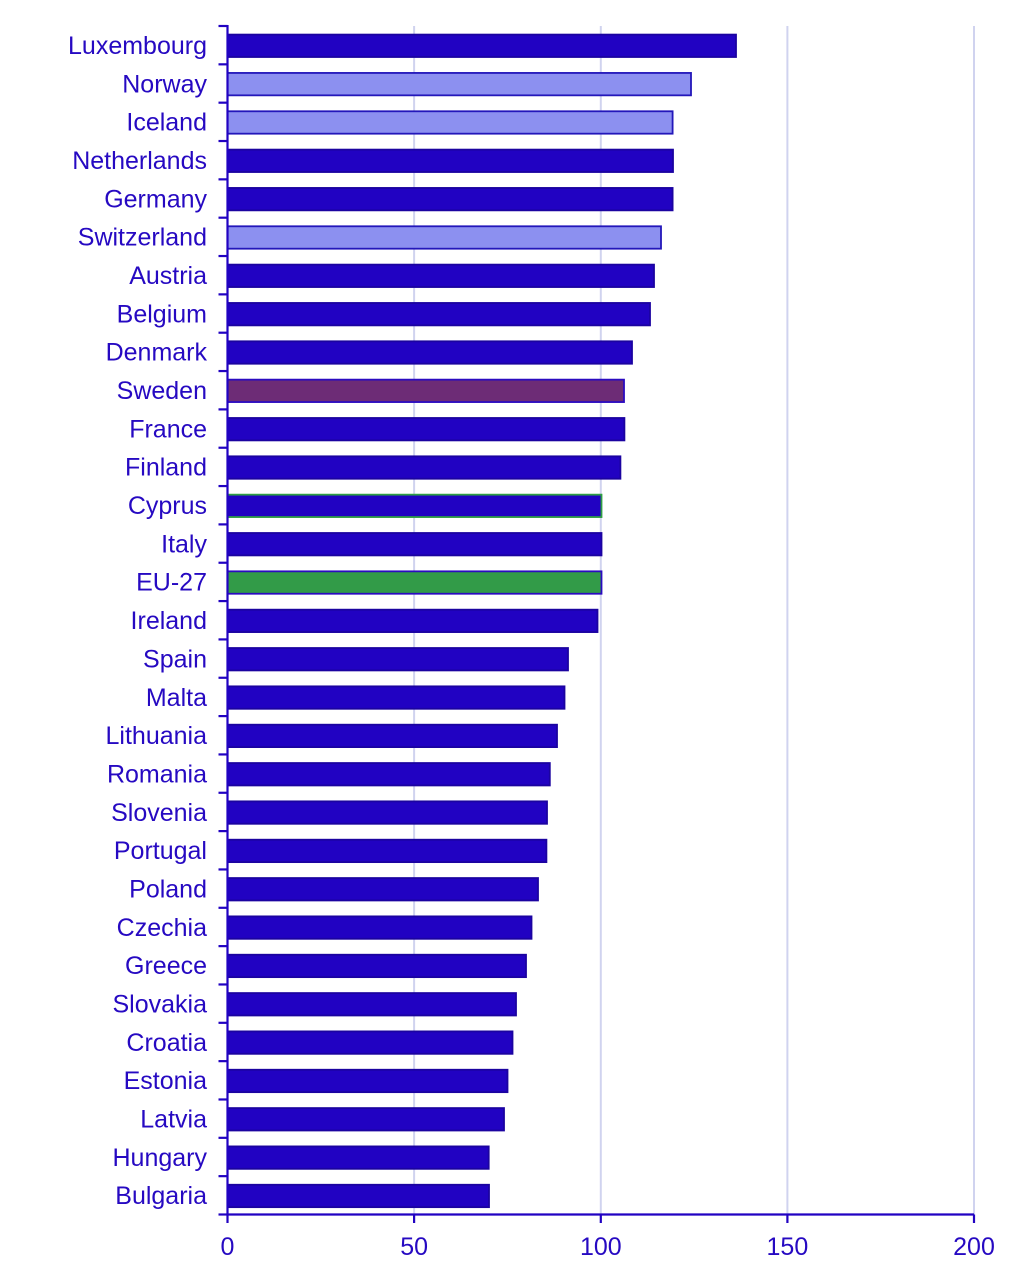  I want to click on svg-text: 200, so click(974, 1247).